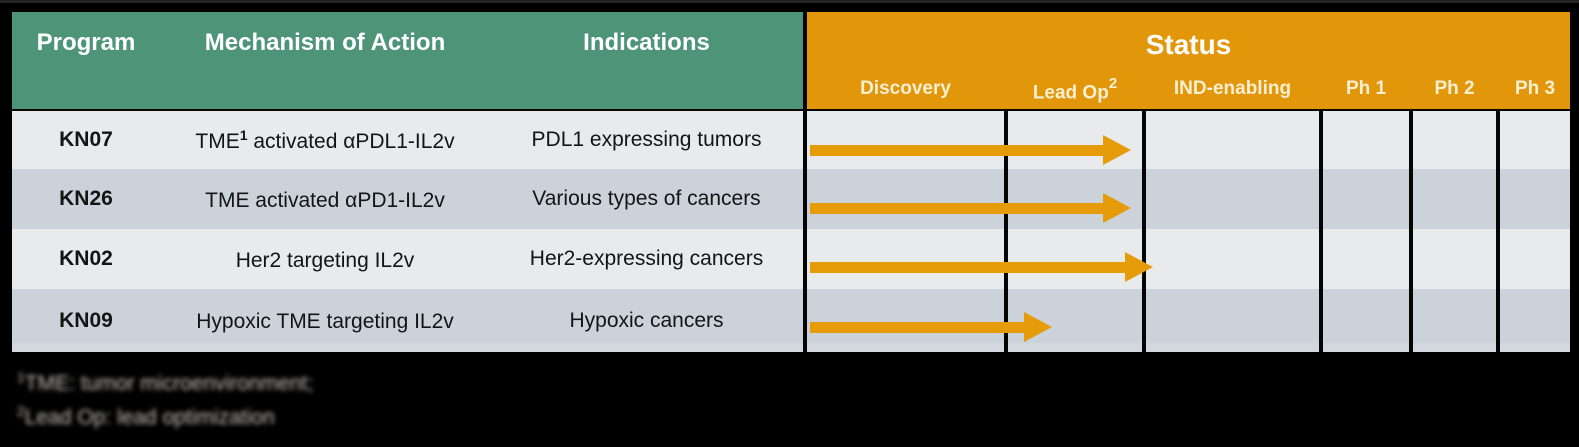 Image resolution: width=1579 pixels, height=447 pixels. Describe the element at coordinates (325, 200) in the screenshot. I see `mechanism-cell: TME activated αPD1-IL2v` at that location.